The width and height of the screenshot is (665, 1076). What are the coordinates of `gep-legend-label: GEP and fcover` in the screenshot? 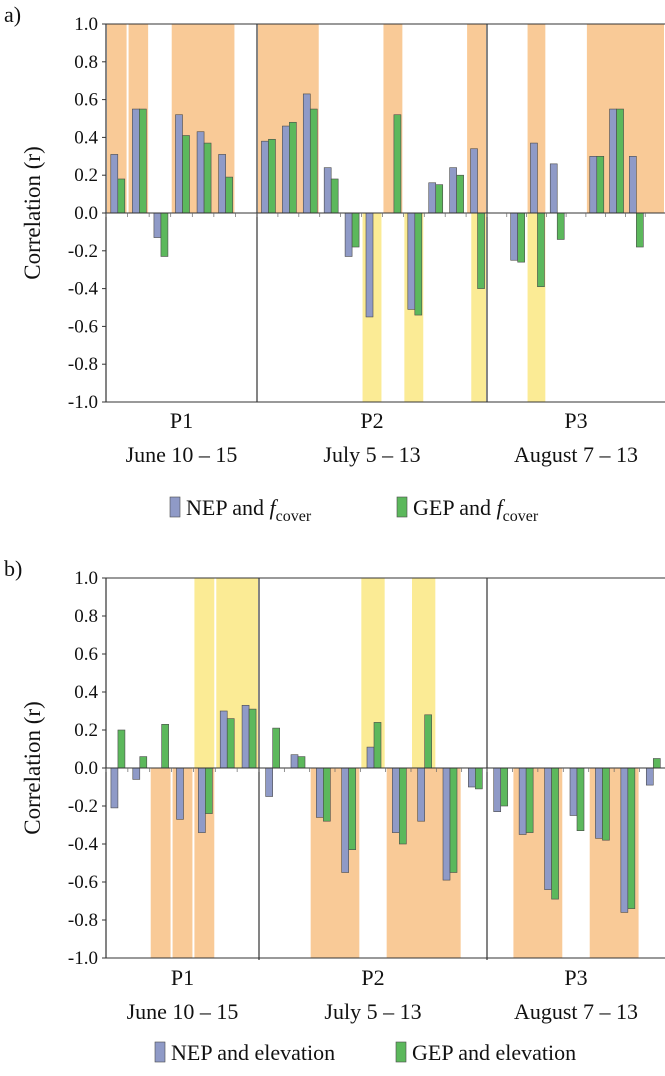 It's located at (476, 510).